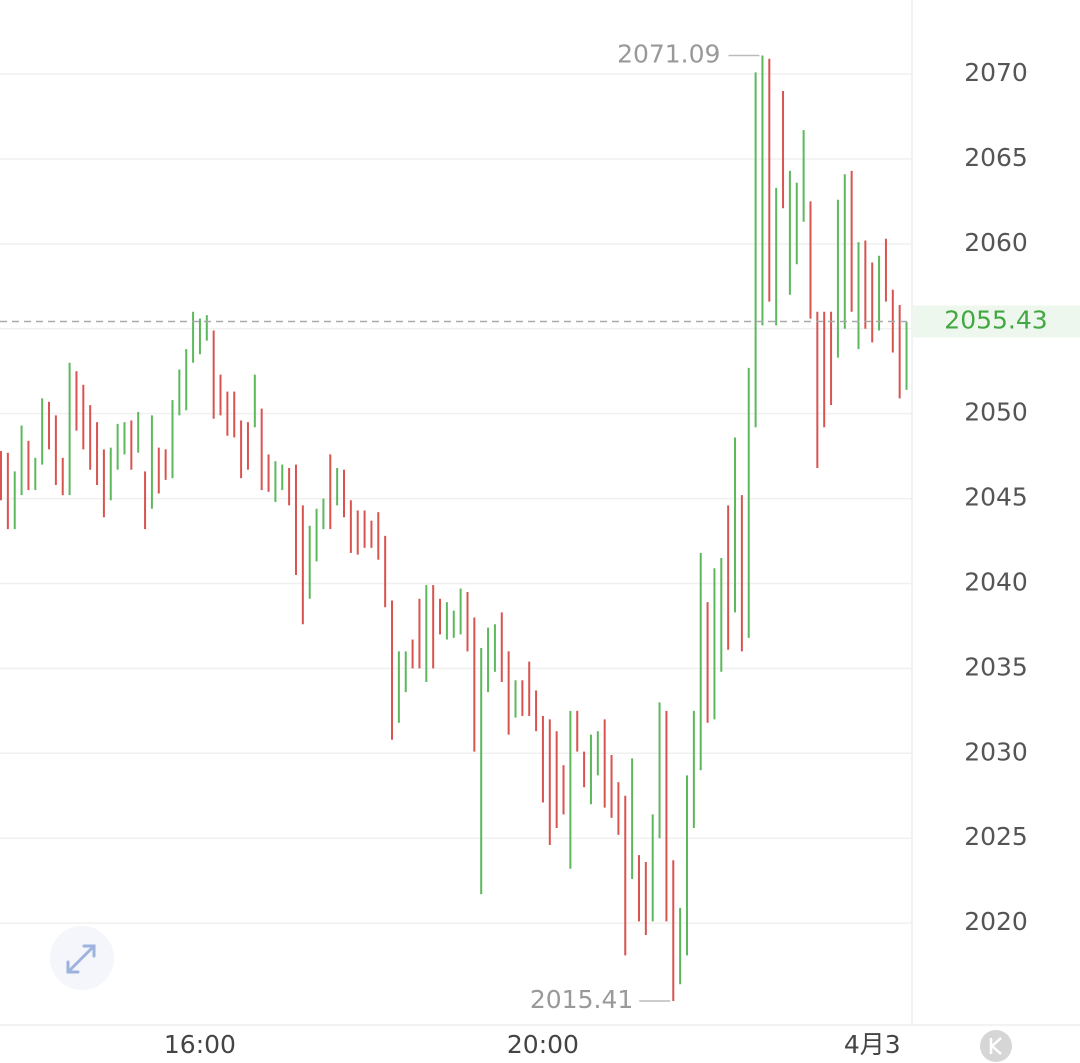  Describe the element at coordinates (996, 412) in the screenshot. I see `y-tick-label: 2050` at that location.